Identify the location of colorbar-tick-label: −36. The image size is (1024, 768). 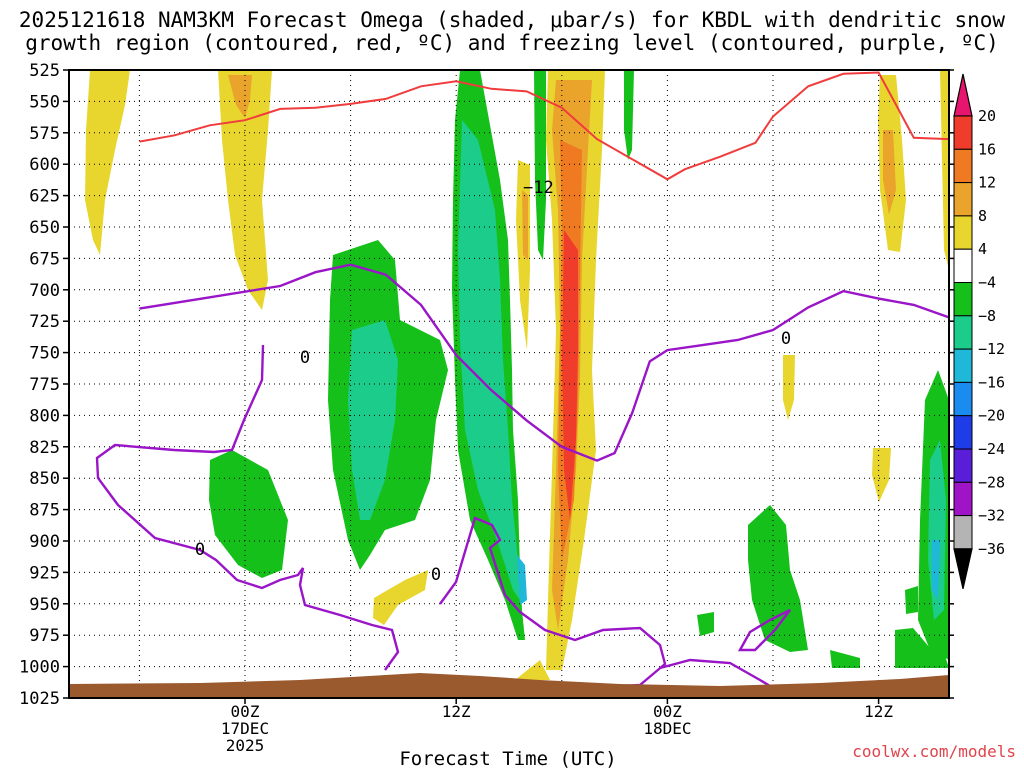
(991, 549).